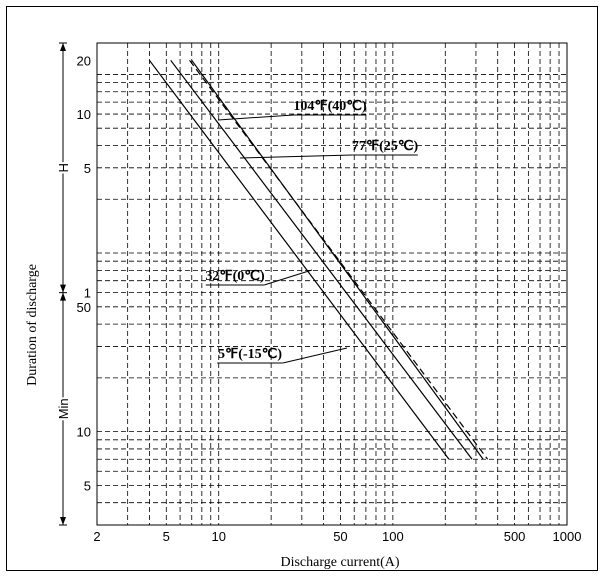  I want to click on x-tick-label: 100, so click(393, 536).